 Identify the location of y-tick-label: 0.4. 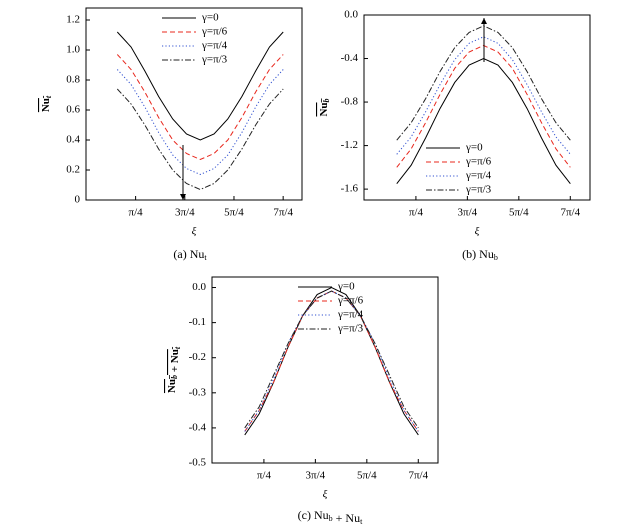
(73, 140).